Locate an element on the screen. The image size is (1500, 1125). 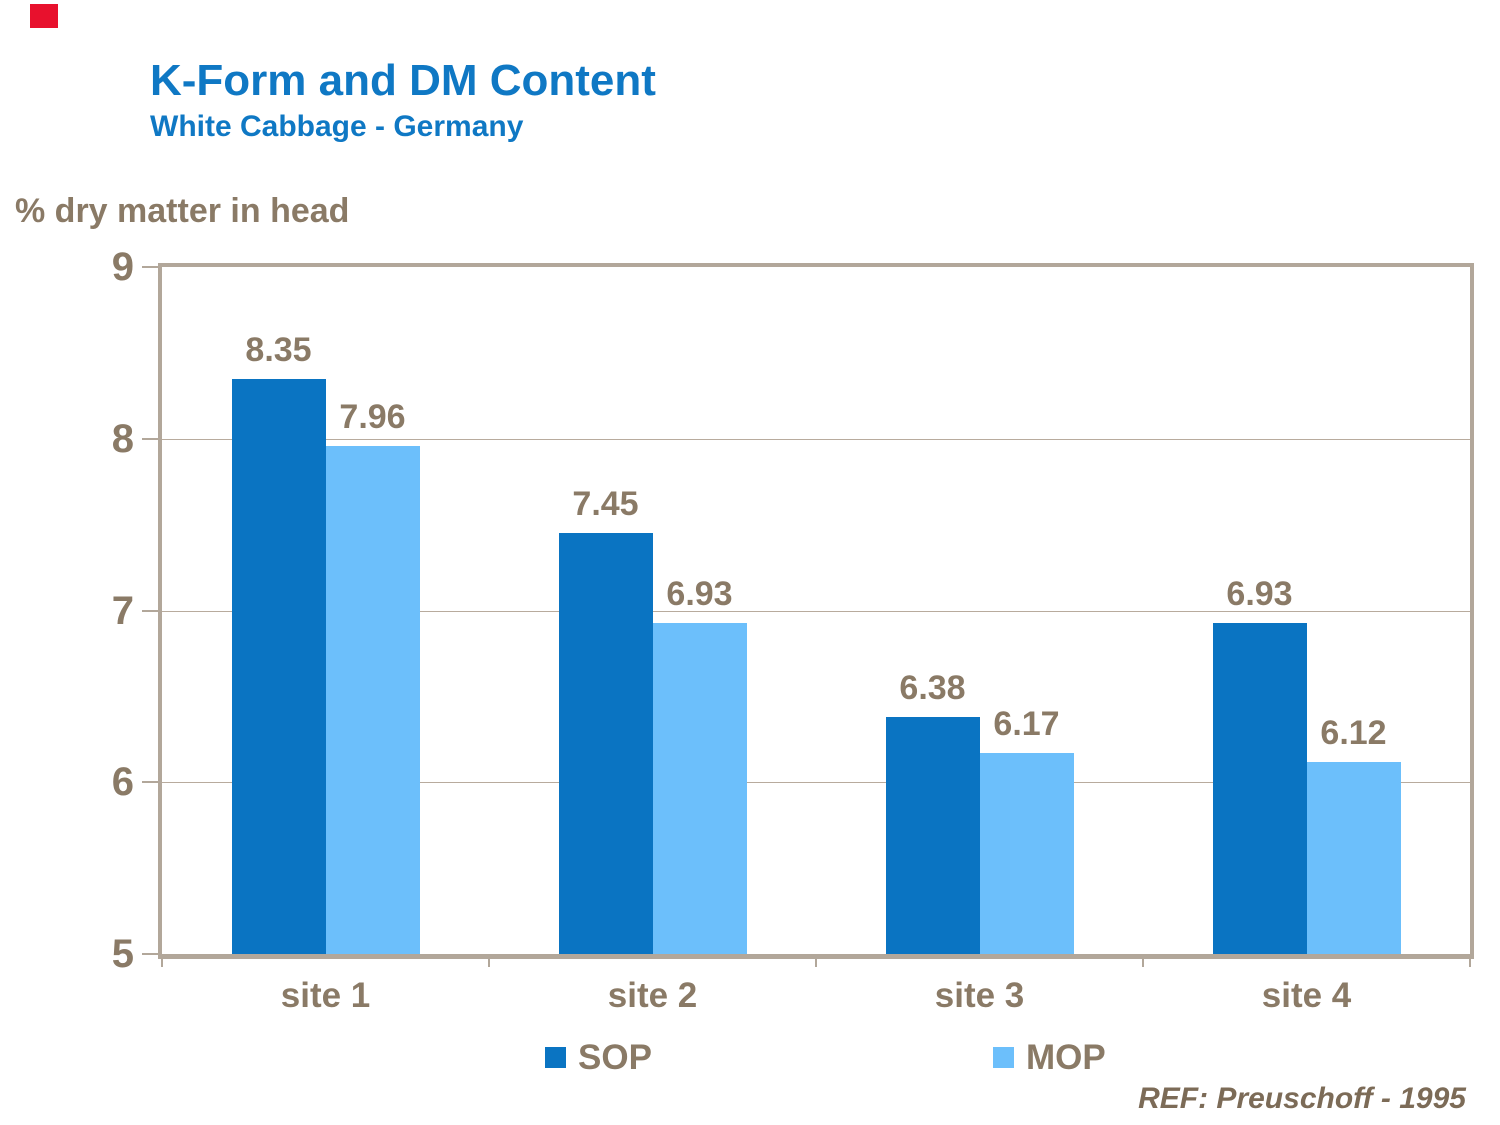
y-tick-label-9: 9 is located at coordinates (122, 267).